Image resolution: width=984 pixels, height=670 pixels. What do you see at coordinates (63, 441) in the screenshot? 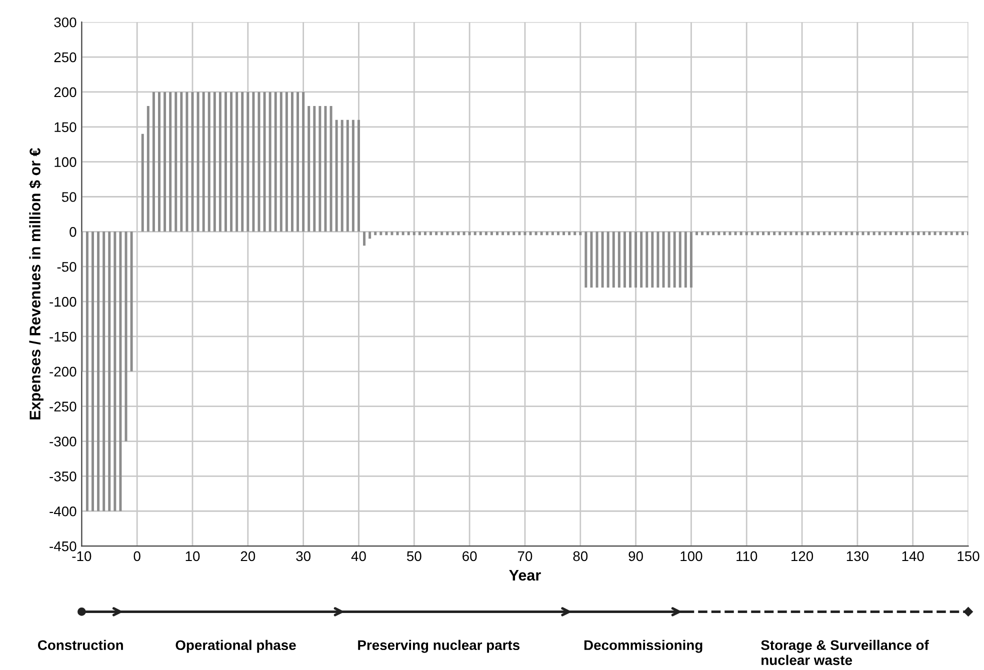
I see `y-tick-label: -300` at bounding box center [63, 441].